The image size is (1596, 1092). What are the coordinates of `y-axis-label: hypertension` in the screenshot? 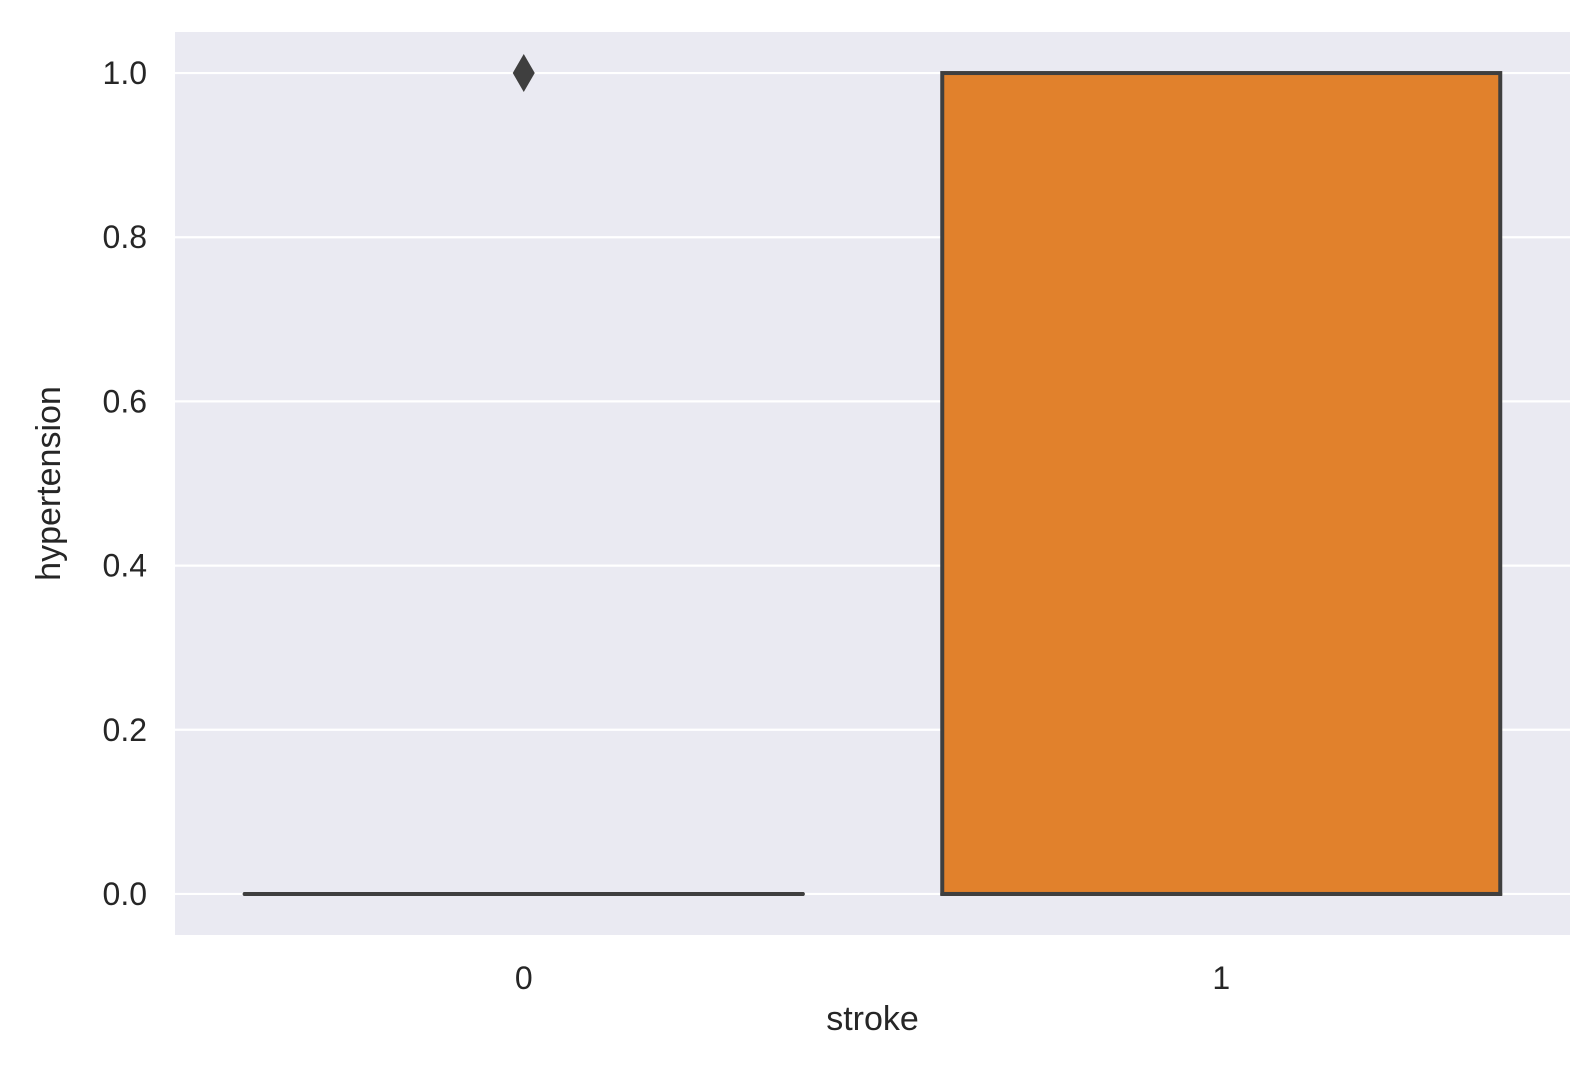 It's located at (49, 483).